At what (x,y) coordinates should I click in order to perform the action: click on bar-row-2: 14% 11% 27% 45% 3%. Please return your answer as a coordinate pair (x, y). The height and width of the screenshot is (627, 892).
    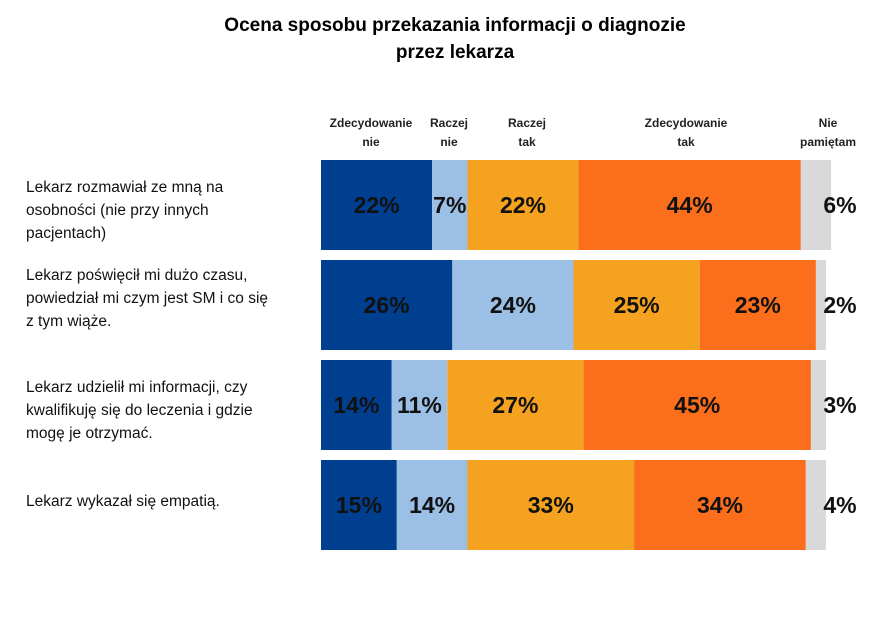
    Looking at the image, I should click on (589, 405).